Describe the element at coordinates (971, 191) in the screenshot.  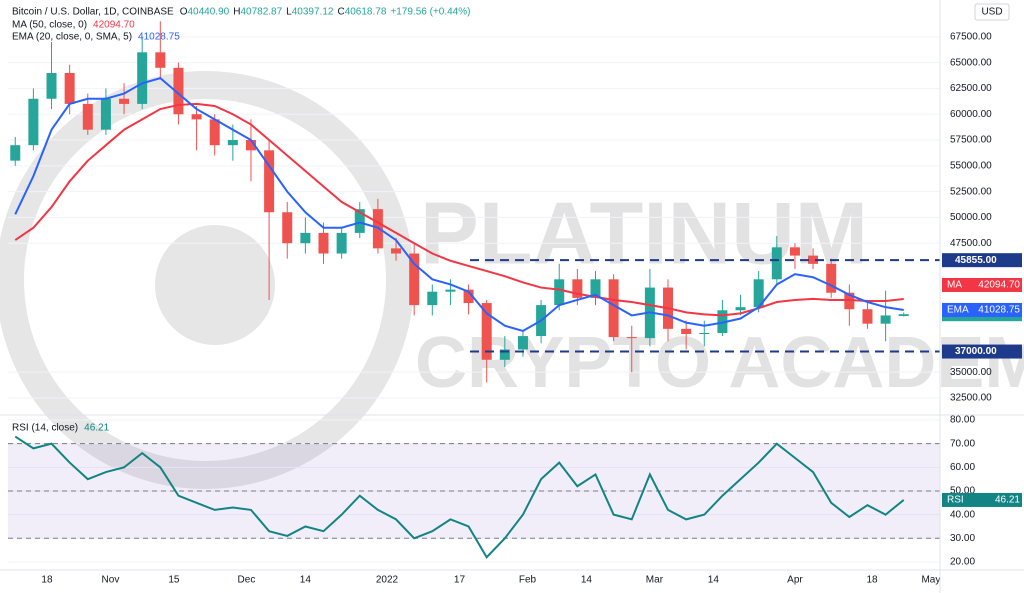
I see `y-tick-label: 52500.00` at that location.